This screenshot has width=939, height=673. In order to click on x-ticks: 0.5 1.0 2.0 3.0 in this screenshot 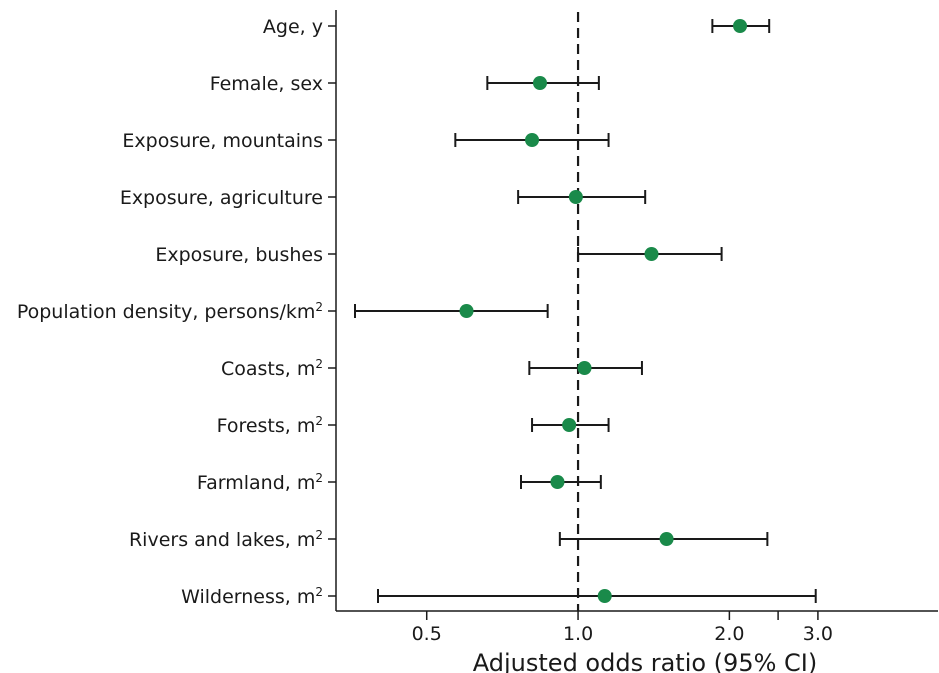, I will do `click(622, 628)`.